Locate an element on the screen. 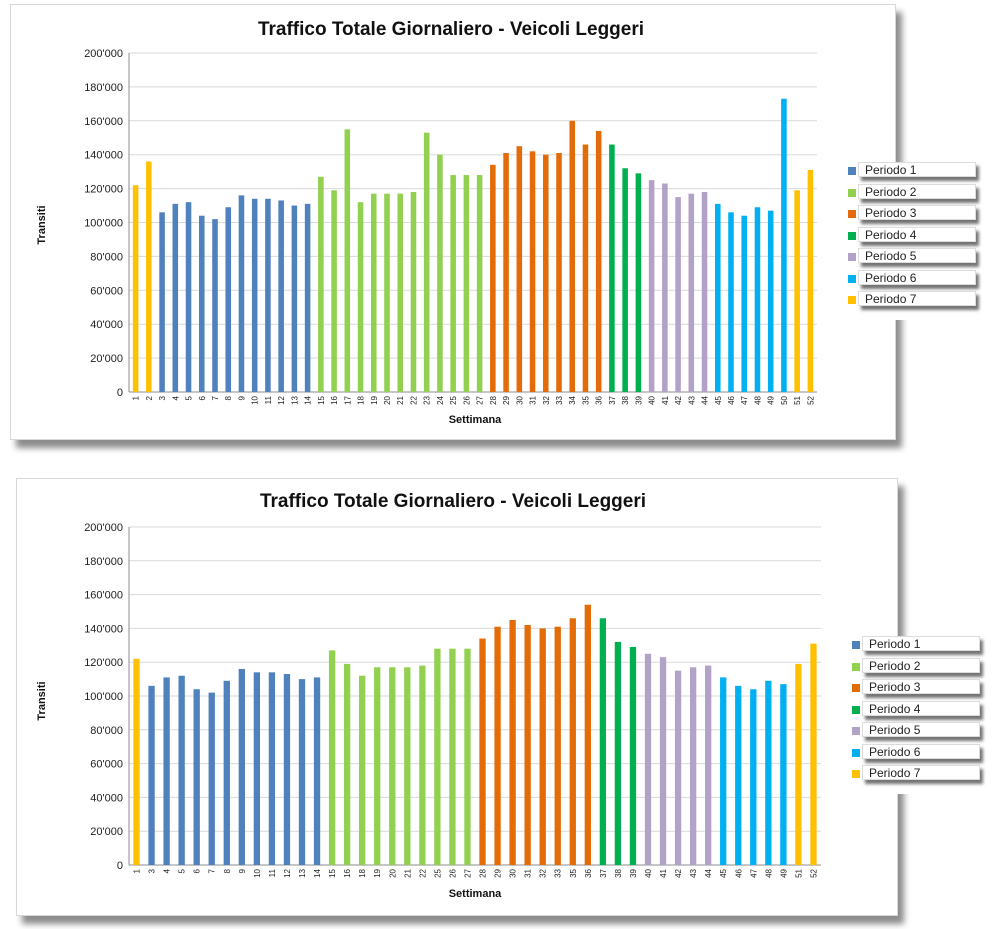 This screenshot has height=929, width=1000. y-tick-label: 120'000 is located at coordinates (103, 190).